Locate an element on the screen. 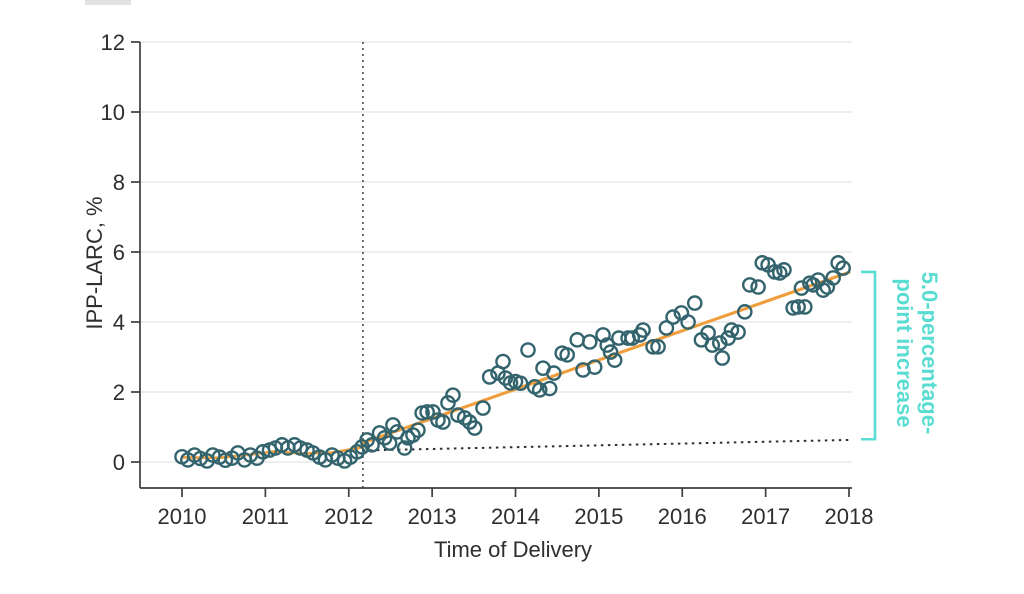 The width and height of the screenshot is (1024, 594). x-tick-label-2012: 2012 is located at coordinates (348, 516).